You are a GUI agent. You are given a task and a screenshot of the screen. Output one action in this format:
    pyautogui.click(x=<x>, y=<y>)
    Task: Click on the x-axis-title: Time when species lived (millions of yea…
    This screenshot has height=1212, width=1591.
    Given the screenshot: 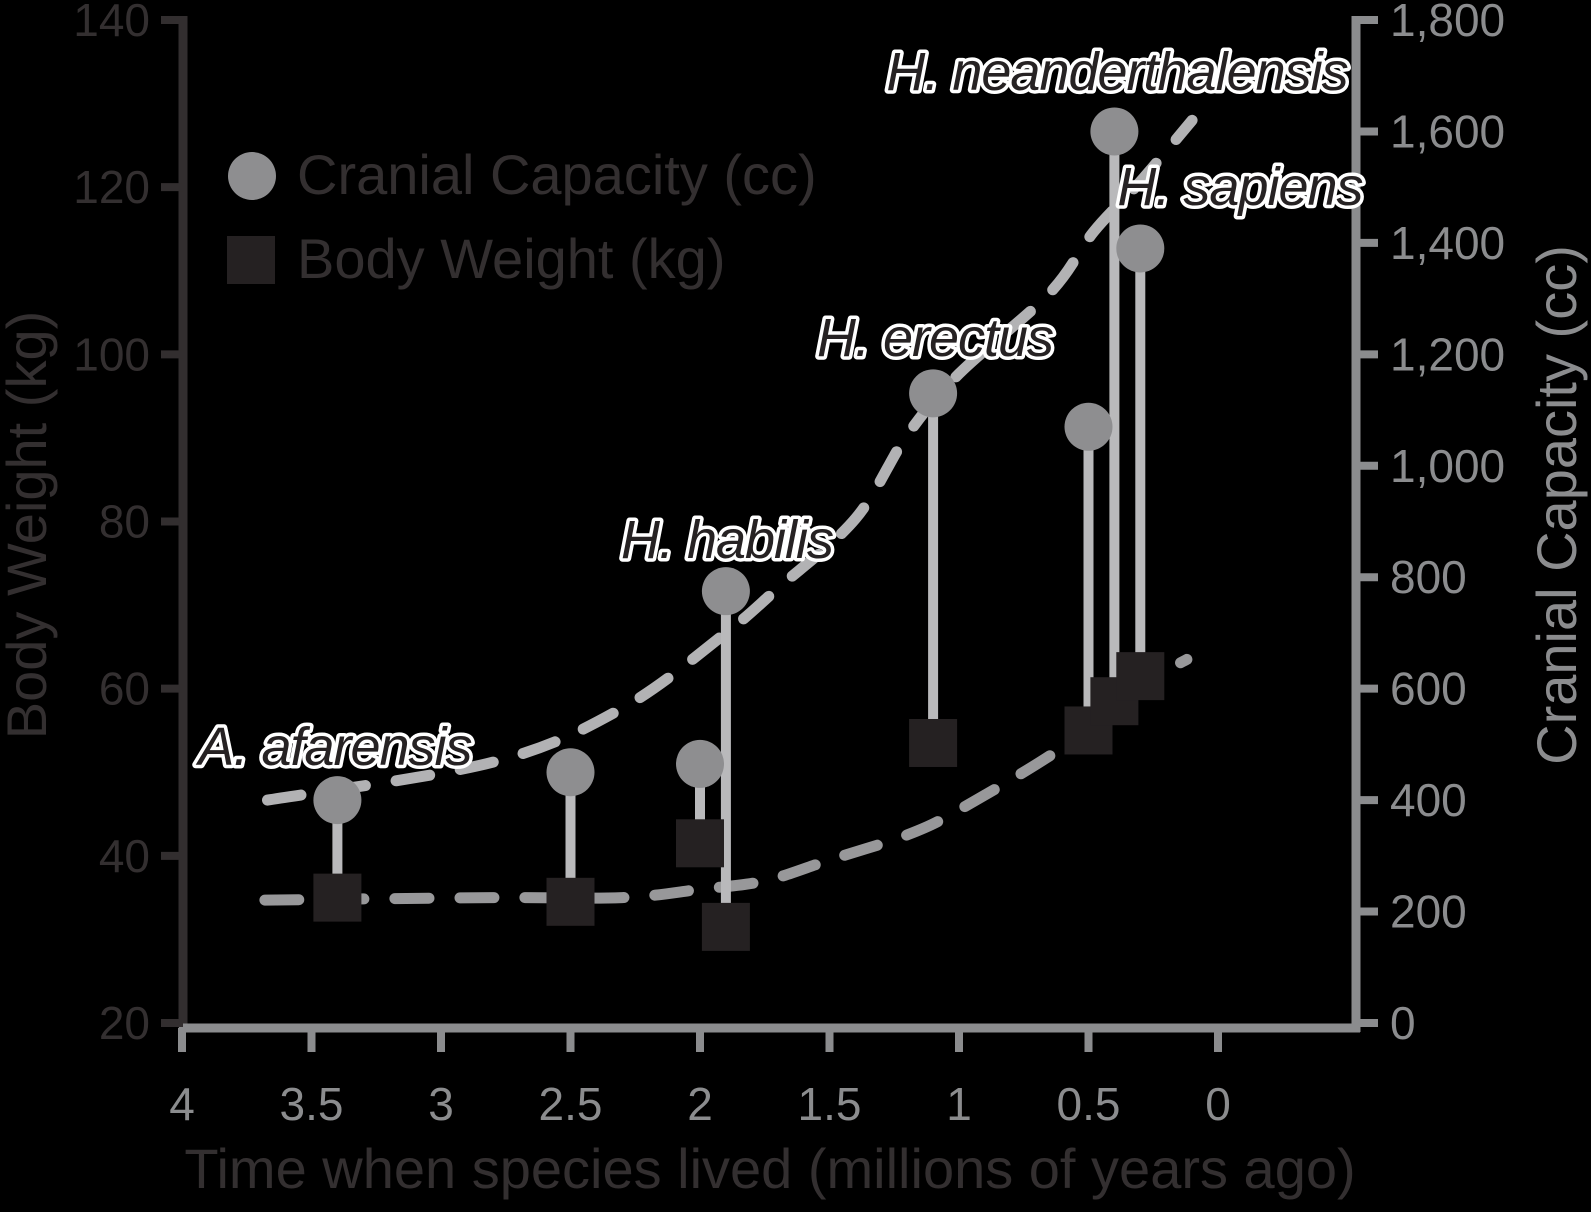 What is the action you would take?
    pyautogui.click(x=769, y=1168)
    